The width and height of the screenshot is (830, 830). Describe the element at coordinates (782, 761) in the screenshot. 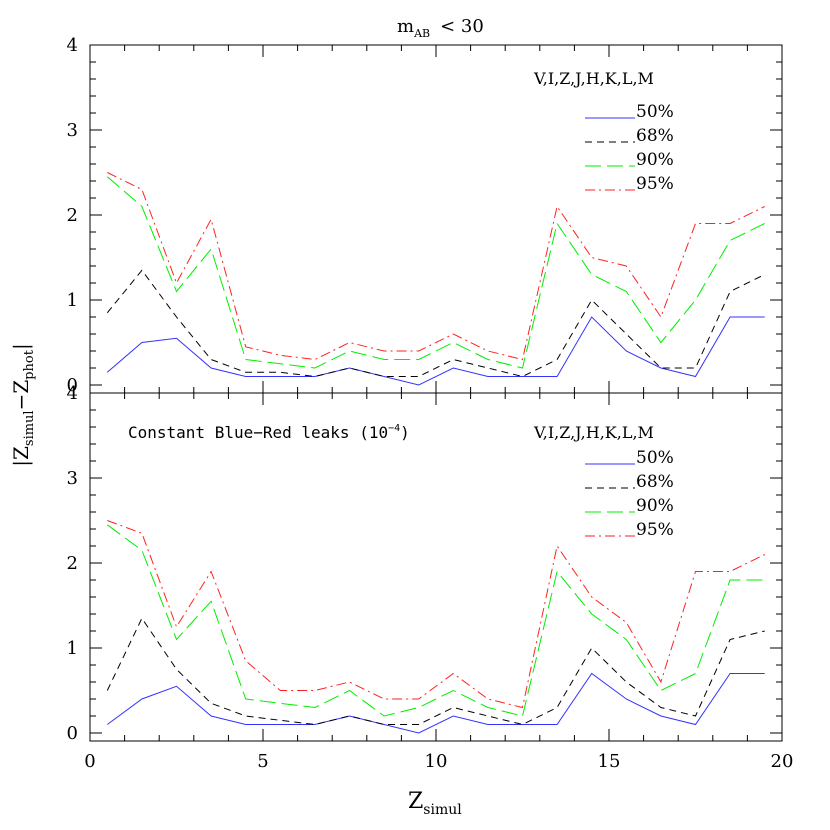

I see `x-tick-label: 20` at that location.